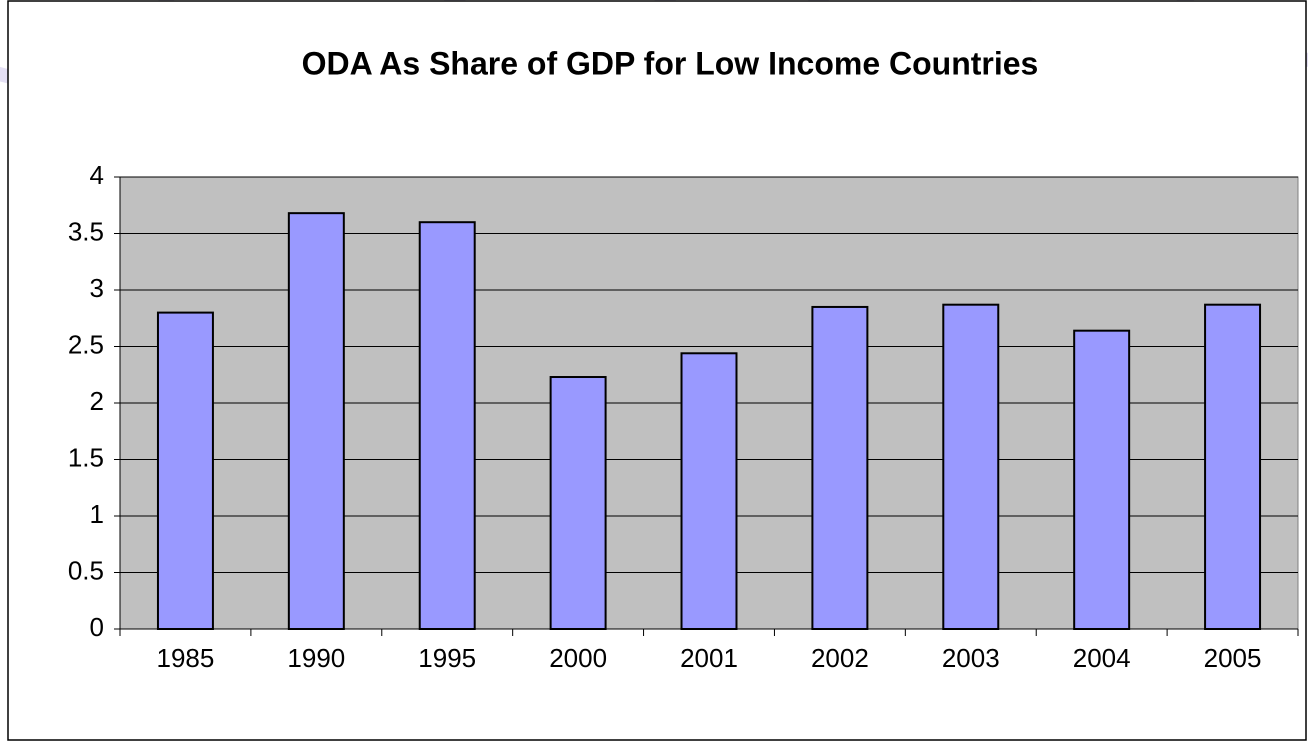 The width and height of the screenshot is (1308, 741). Describe the element at coordinates (97, 401) in the screenshot. I see `y-tick-label: 2` at that location.